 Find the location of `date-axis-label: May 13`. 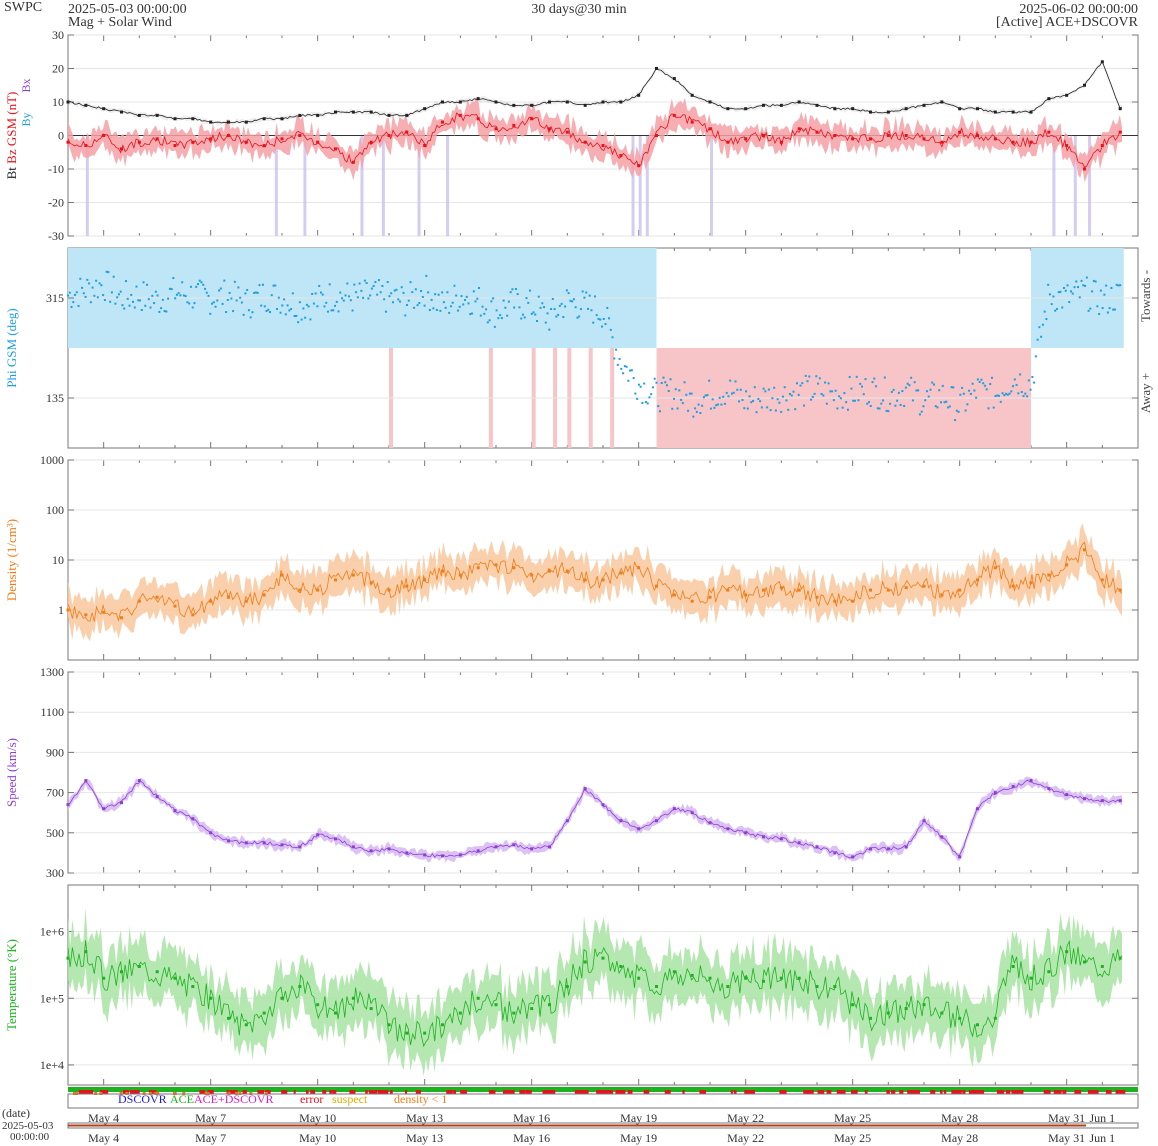

date-axis-label: May 13 is located at coordinates (424, 1138).